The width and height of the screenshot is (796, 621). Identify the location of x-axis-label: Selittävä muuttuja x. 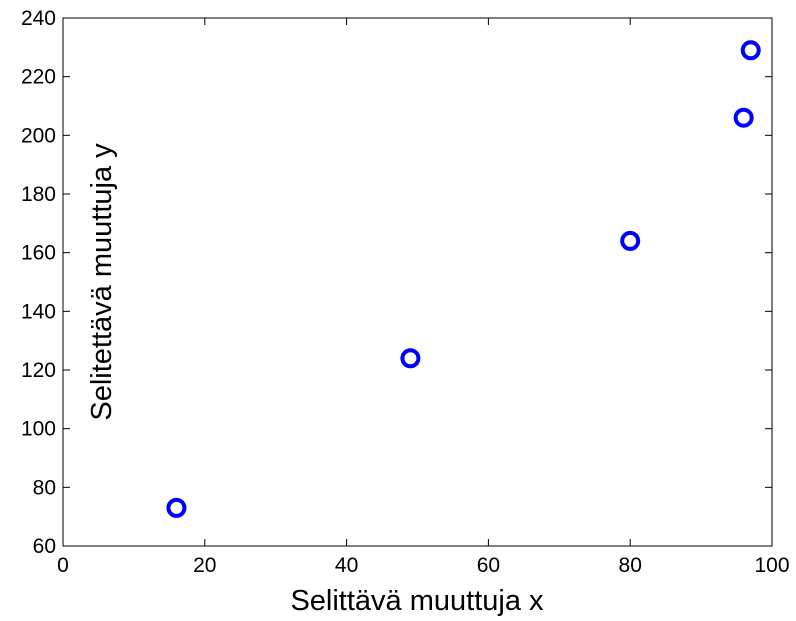
(417, 600).